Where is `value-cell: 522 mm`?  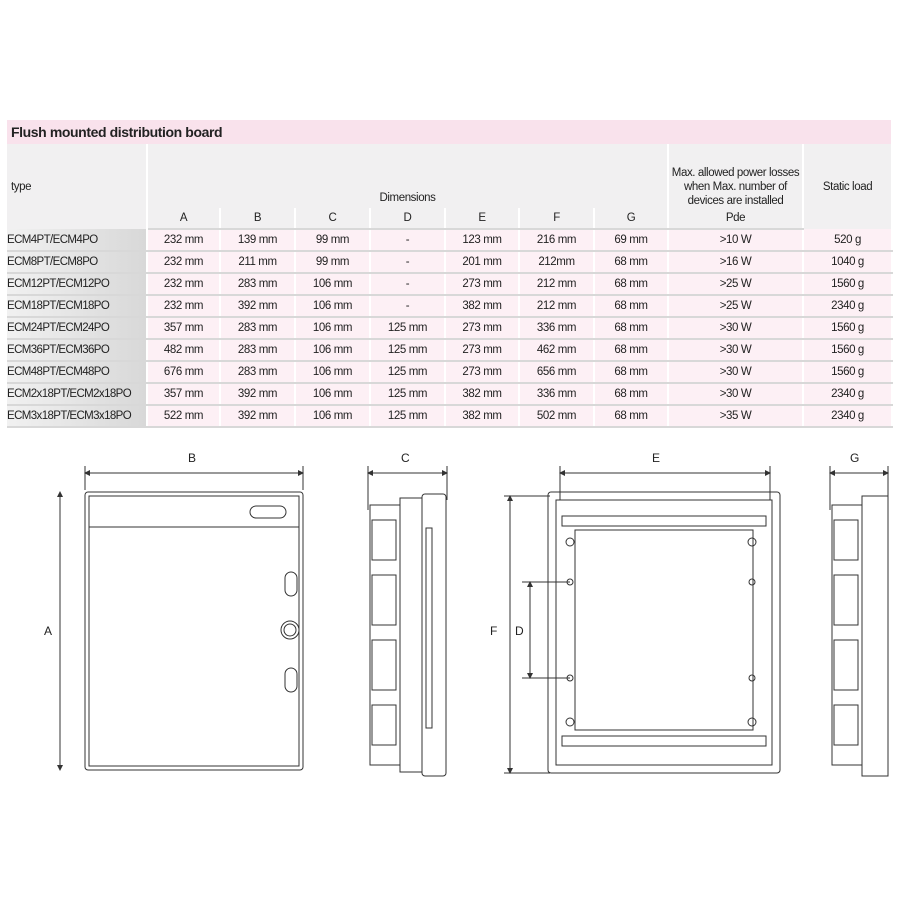
value-cell: 522 mm is located at coordinates (184, 416).